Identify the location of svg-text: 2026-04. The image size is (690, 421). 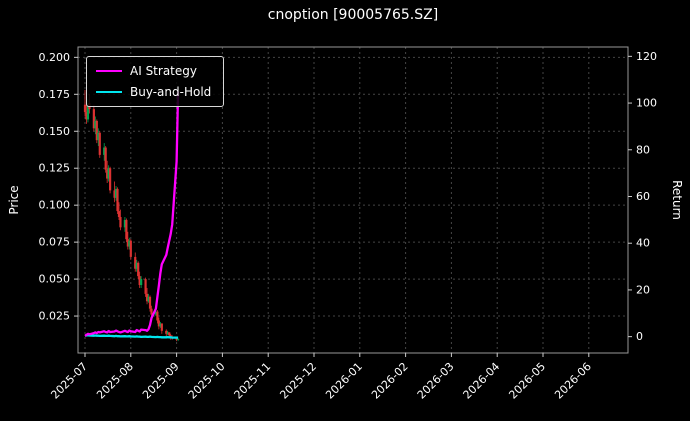
(482, 381).